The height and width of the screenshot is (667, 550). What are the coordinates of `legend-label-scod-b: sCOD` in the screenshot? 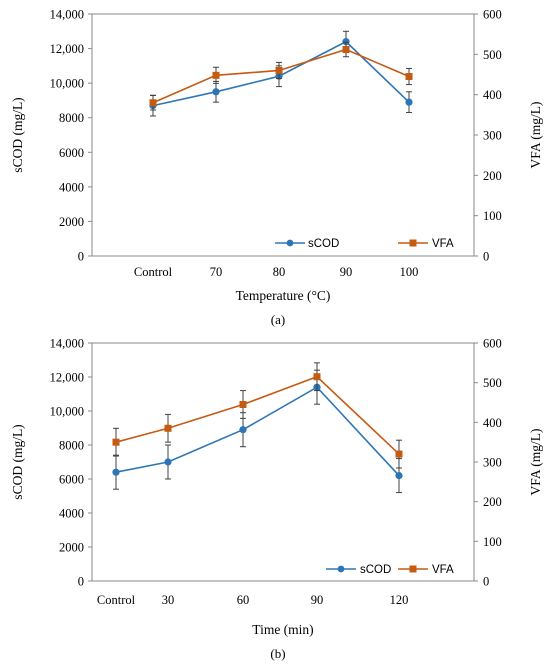 It's located at (375, 570).